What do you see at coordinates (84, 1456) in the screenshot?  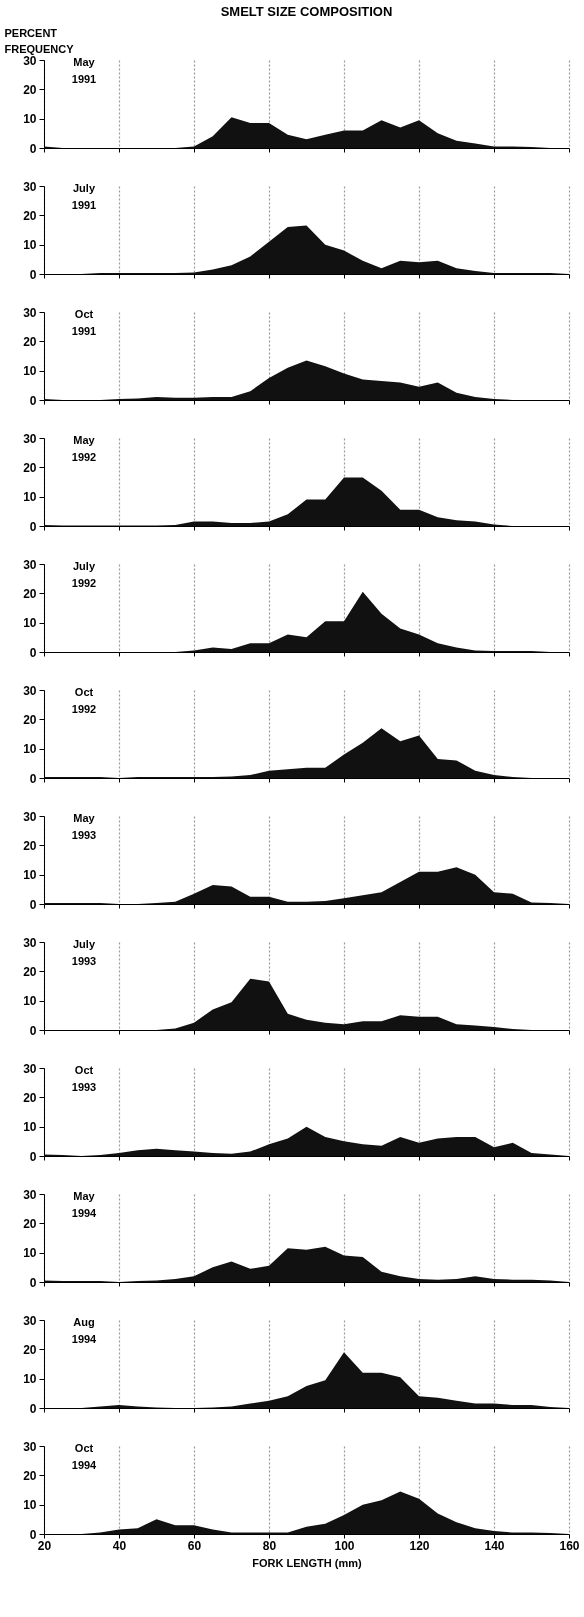 I see `annotation: Oct 1994` at bounding box center [84, 1456].